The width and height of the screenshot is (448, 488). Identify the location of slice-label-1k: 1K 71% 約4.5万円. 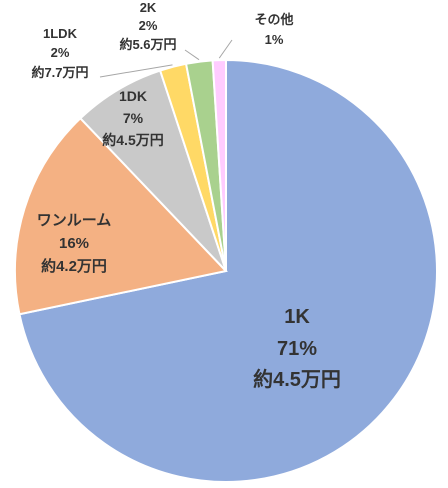
(297, 348).